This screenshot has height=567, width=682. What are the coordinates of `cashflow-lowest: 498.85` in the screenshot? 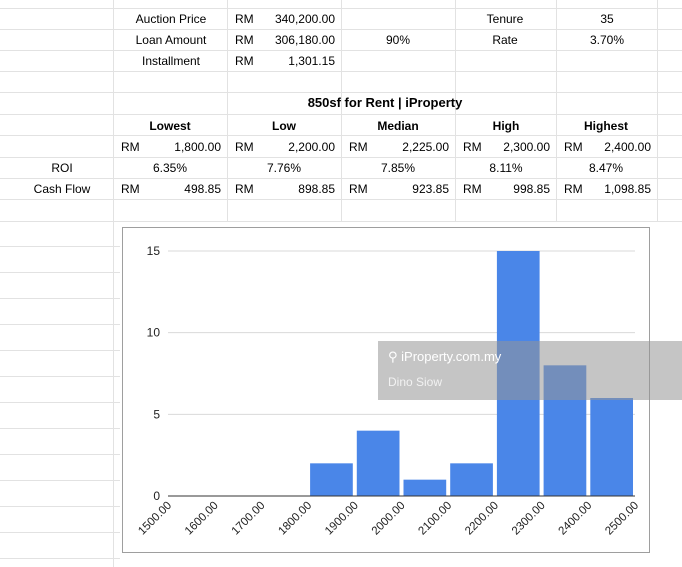 It's located at (202, 189).